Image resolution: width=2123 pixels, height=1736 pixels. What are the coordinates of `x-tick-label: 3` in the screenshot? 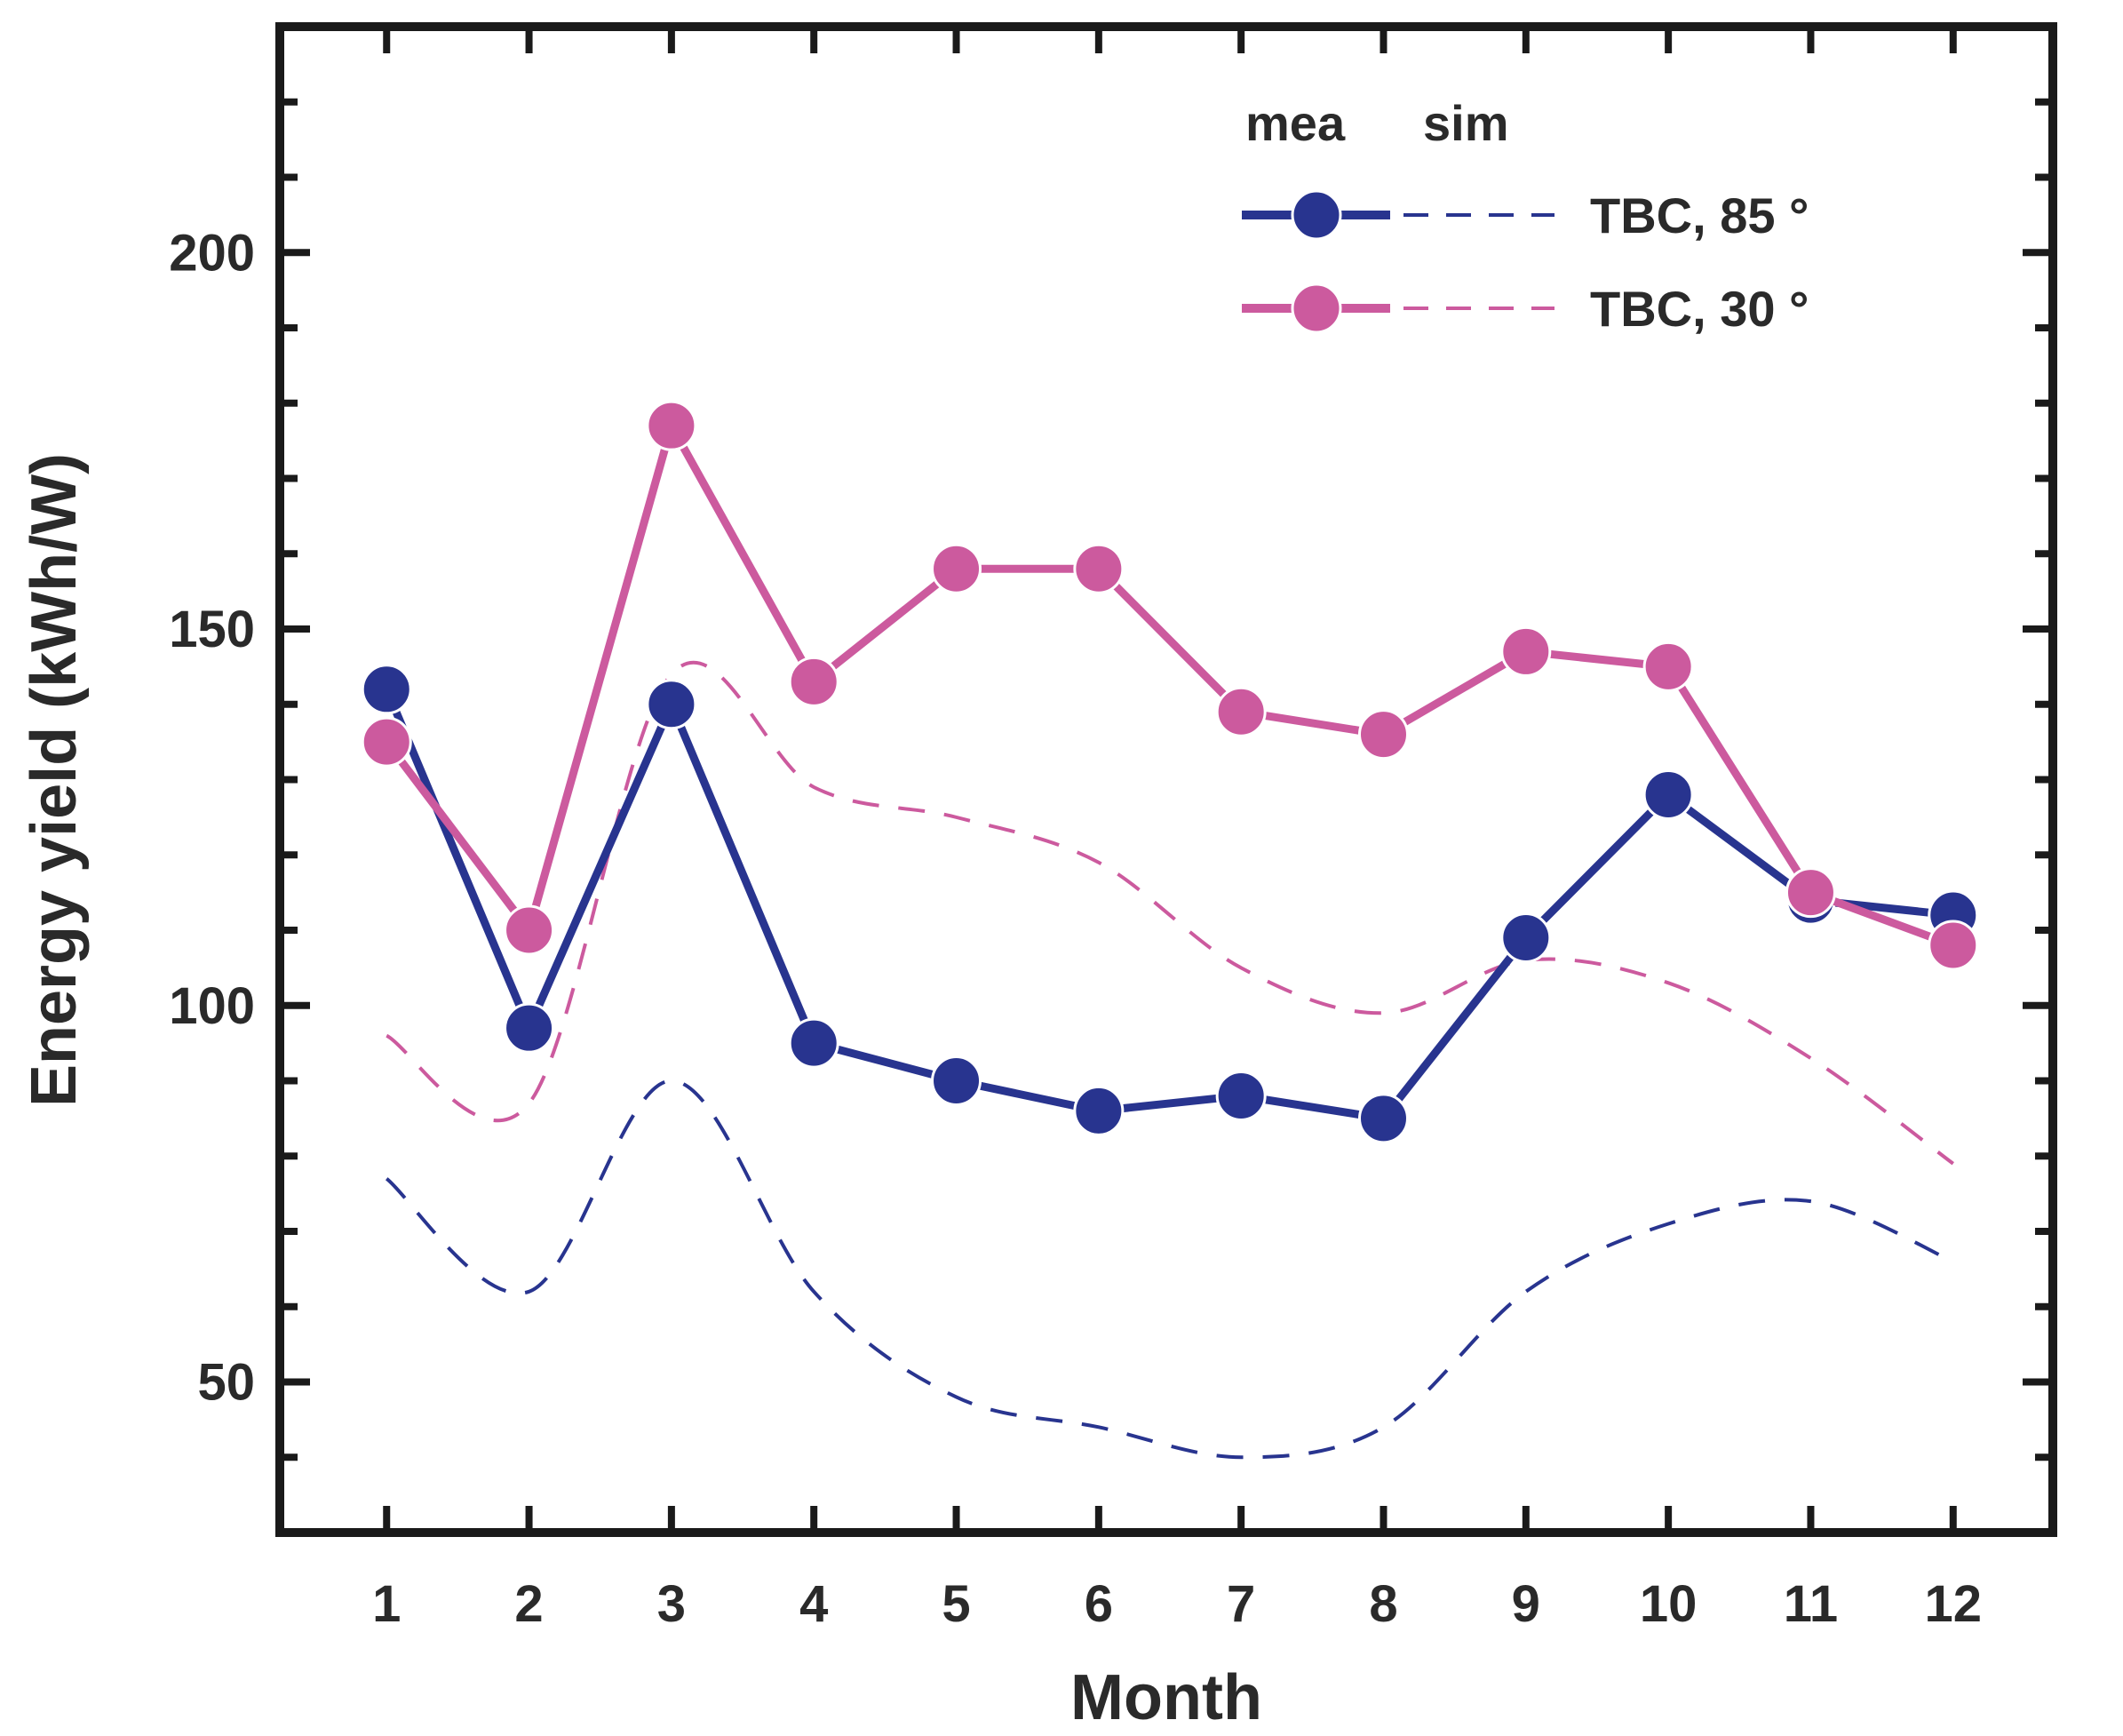 It's located at (671, 1604).